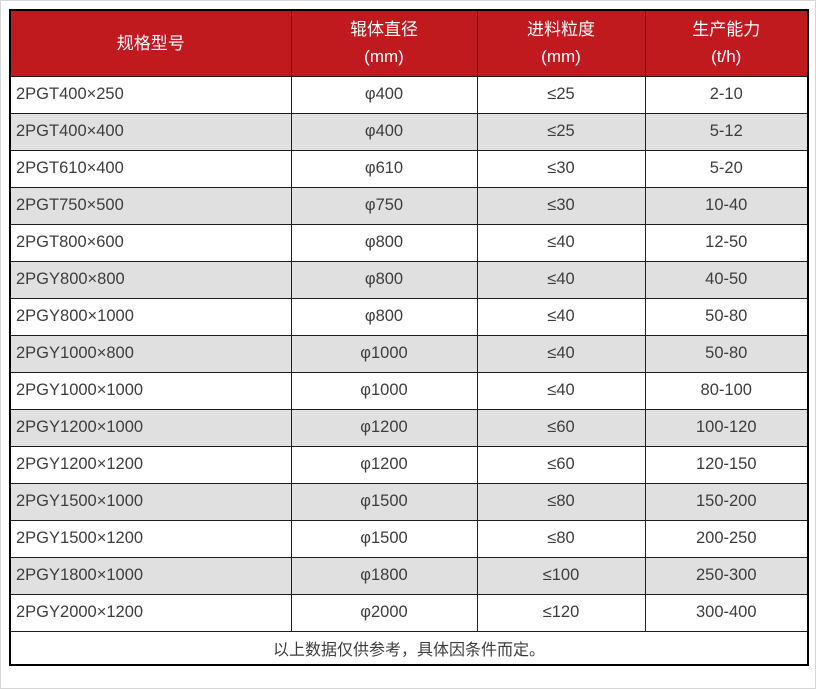  What do you see at coordinates (726, 279) in the screenshot?
I see `capacity-cell: 40-50` at bounding box center [726, 279].